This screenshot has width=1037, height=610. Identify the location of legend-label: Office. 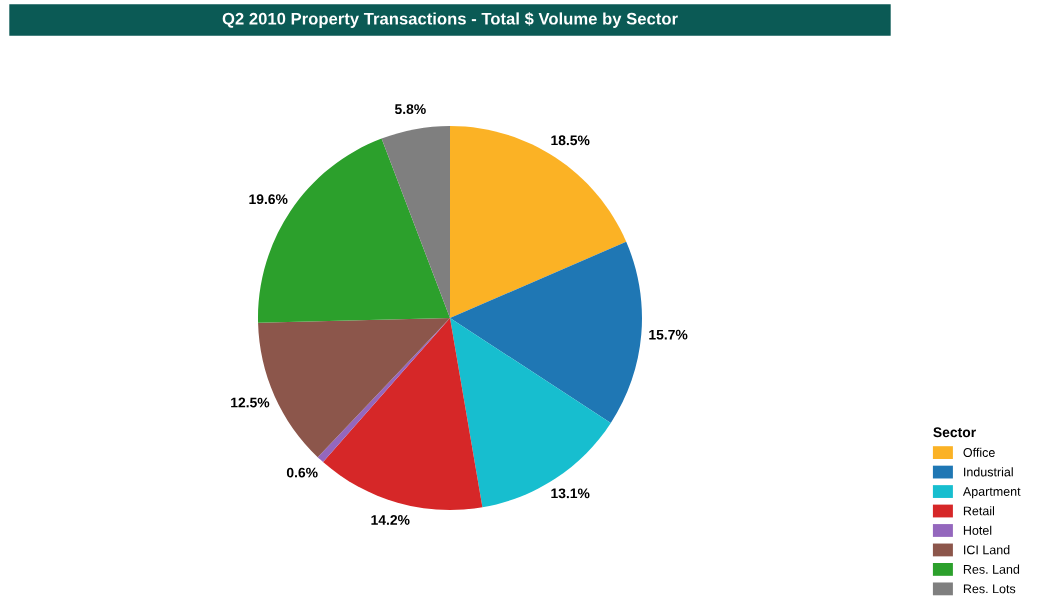
(979, 452).